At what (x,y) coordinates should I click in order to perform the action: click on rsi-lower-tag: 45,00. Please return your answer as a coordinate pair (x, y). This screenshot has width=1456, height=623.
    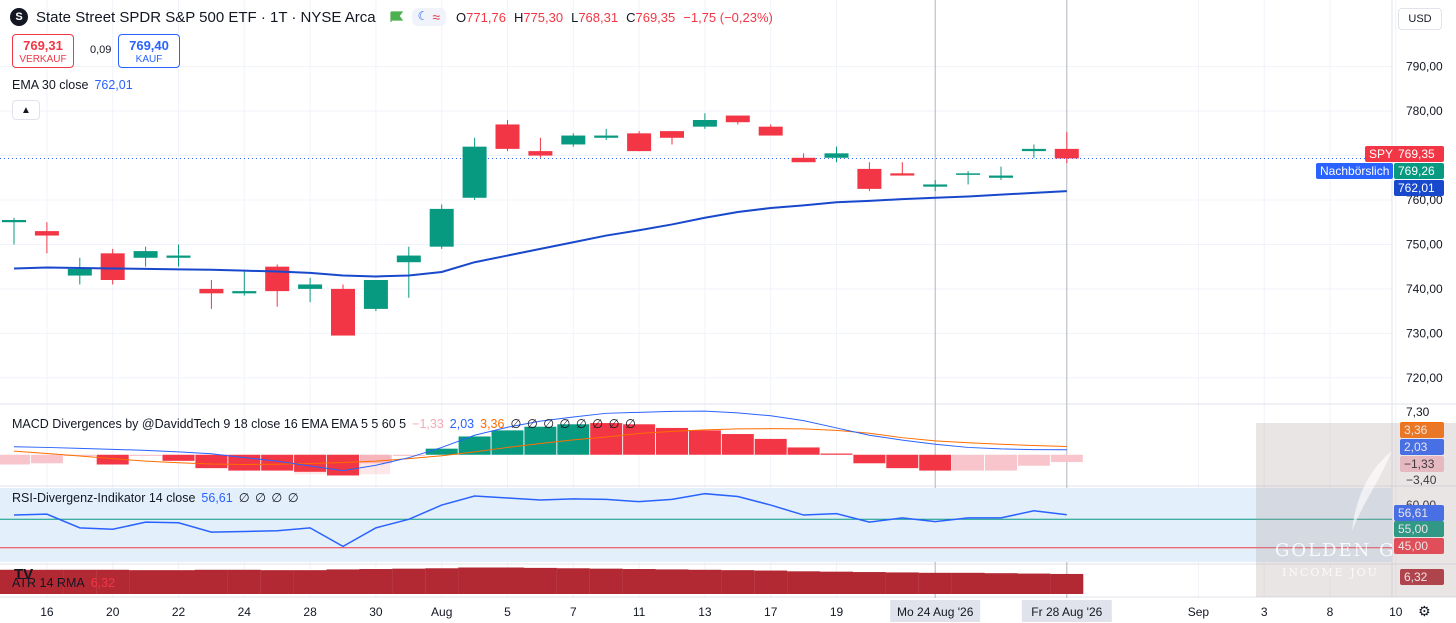
    Looking at the image, I should click on (1419, 546).